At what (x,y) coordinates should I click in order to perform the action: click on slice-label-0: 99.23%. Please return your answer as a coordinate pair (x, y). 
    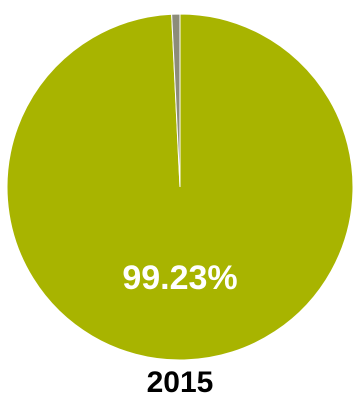
    Looking at the image, I should click on (179, 278).